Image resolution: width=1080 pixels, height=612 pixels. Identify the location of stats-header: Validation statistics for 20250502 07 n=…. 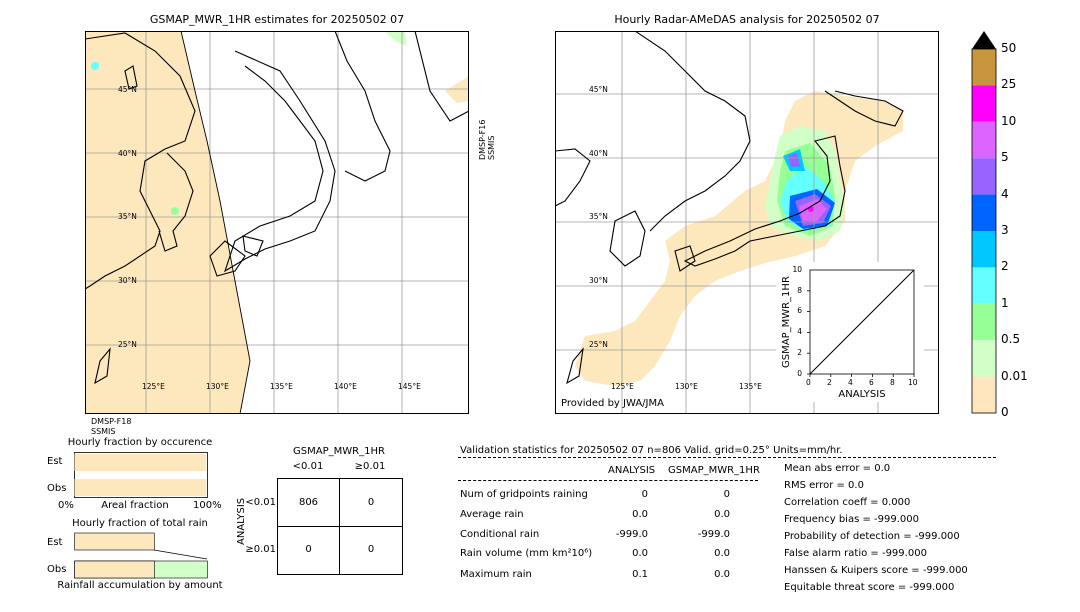
(651, 450).